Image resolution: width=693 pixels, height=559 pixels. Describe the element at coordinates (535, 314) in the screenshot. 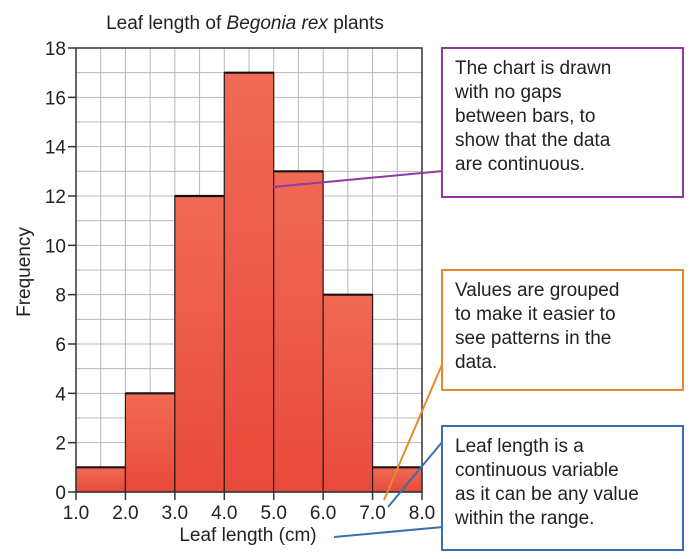

I see `callout-line: to make it easier to` at that location.